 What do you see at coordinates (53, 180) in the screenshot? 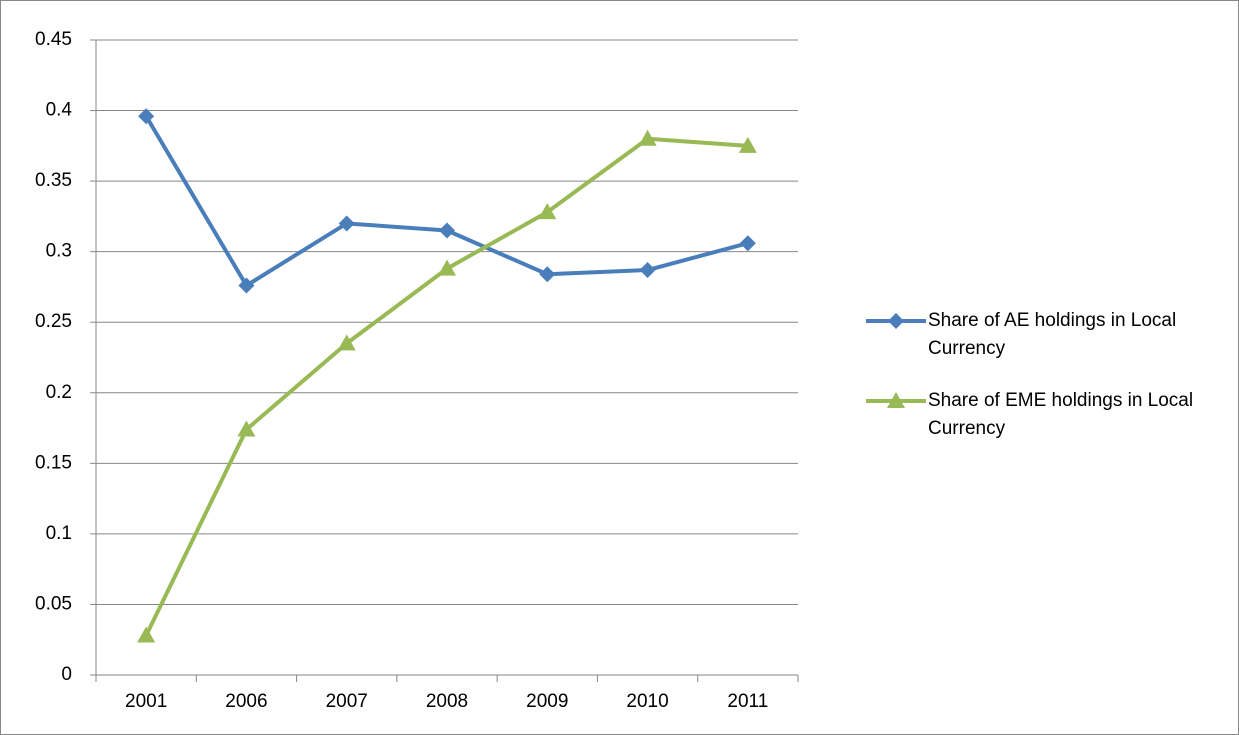
I see `y-tick-label: 0.35` at bounding box center [53, 180].